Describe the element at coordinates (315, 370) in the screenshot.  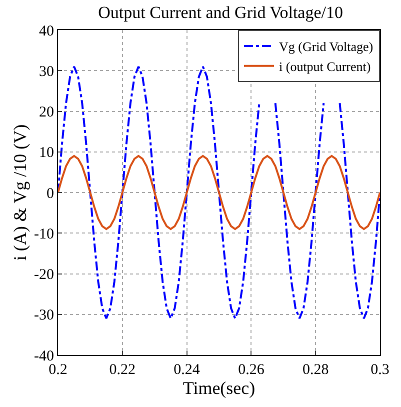
I see `x-tick-label: 0.28` at that location.